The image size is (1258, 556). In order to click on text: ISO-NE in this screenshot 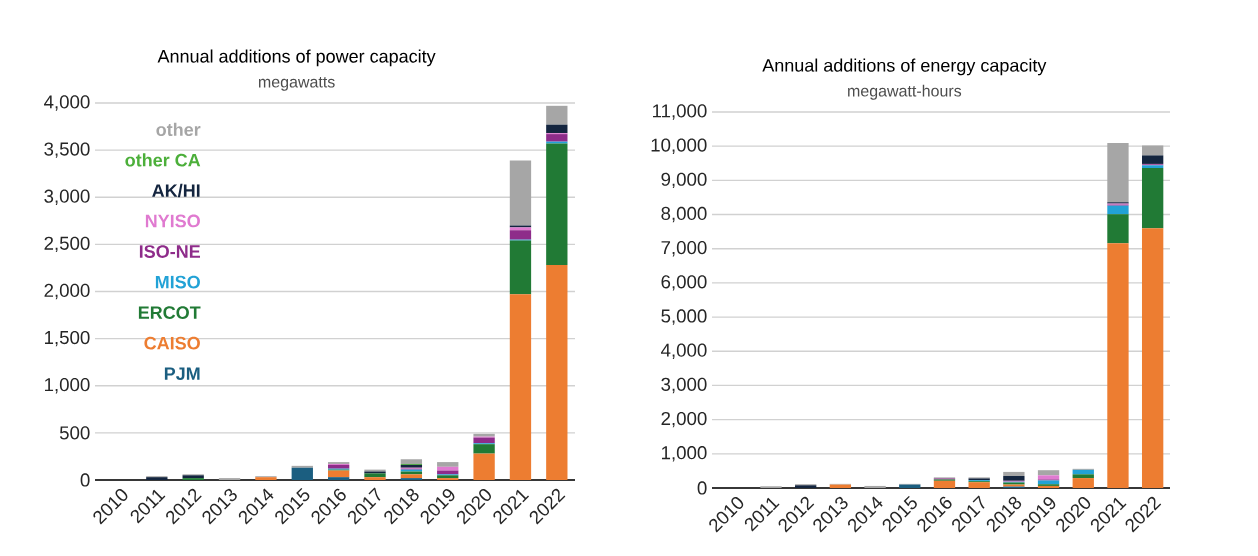, I will do `click(170, 251)`.